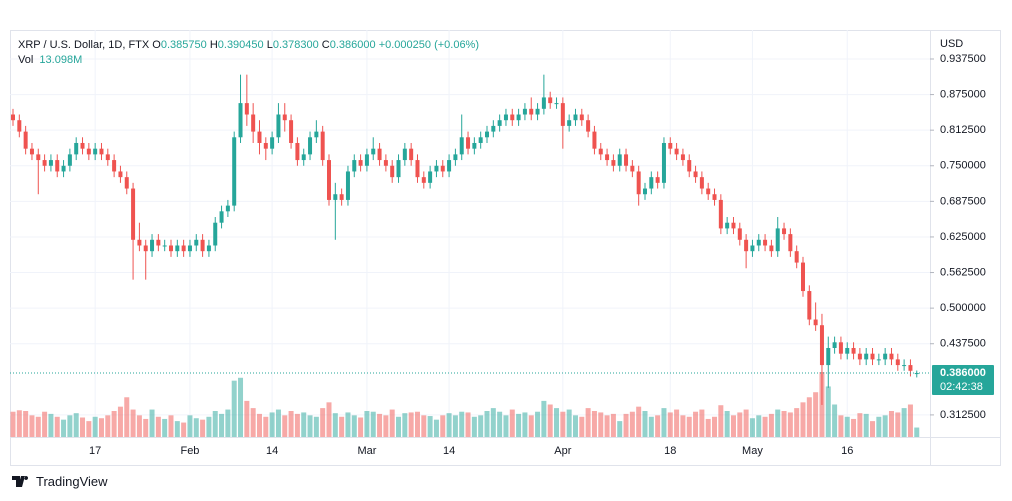 Image resolution: width=1012 pixels, height=501 pixels. Describe the element at coordinates (963, 415) in the screenshot. I see `y-tick-label: 0.312500` at that location.